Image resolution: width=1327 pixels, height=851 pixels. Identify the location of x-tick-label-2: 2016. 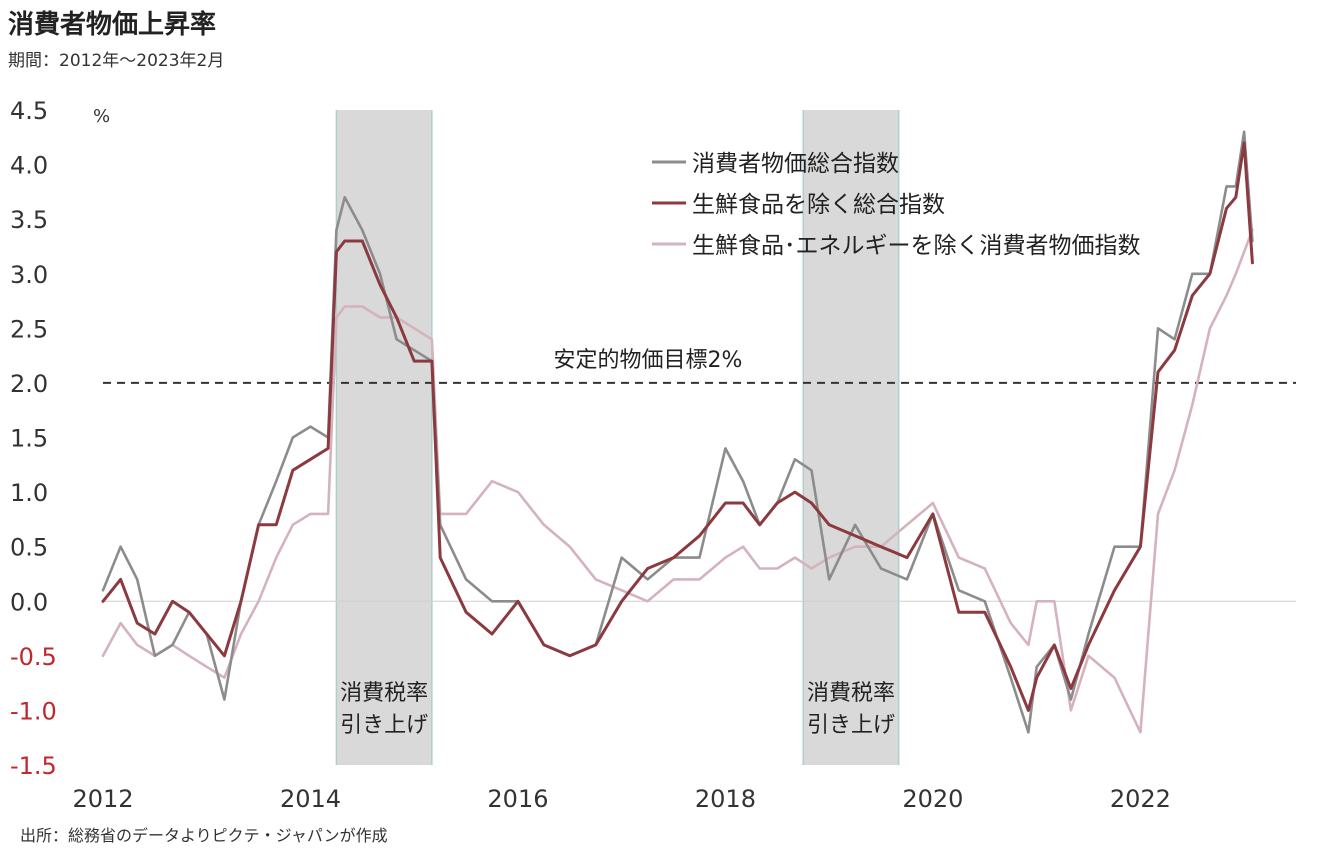
(517, 799).